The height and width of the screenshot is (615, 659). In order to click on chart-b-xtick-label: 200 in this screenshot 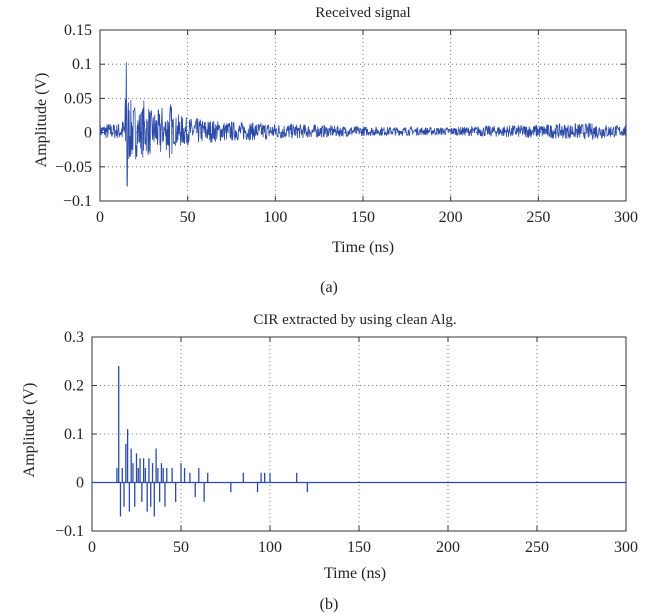, I will do `click(448, 547)`.